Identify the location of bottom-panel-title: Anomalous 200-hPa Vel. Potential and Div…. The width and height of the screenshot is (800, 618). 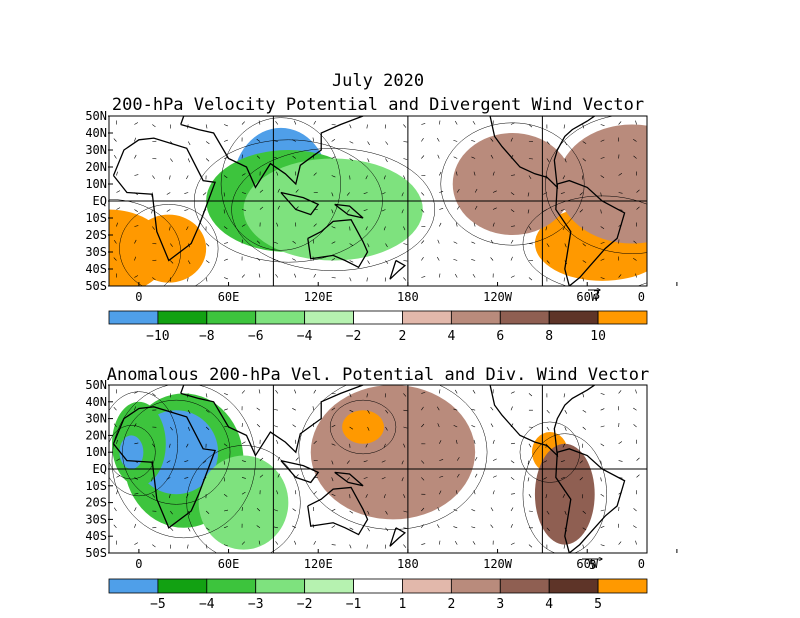
(378, 375).